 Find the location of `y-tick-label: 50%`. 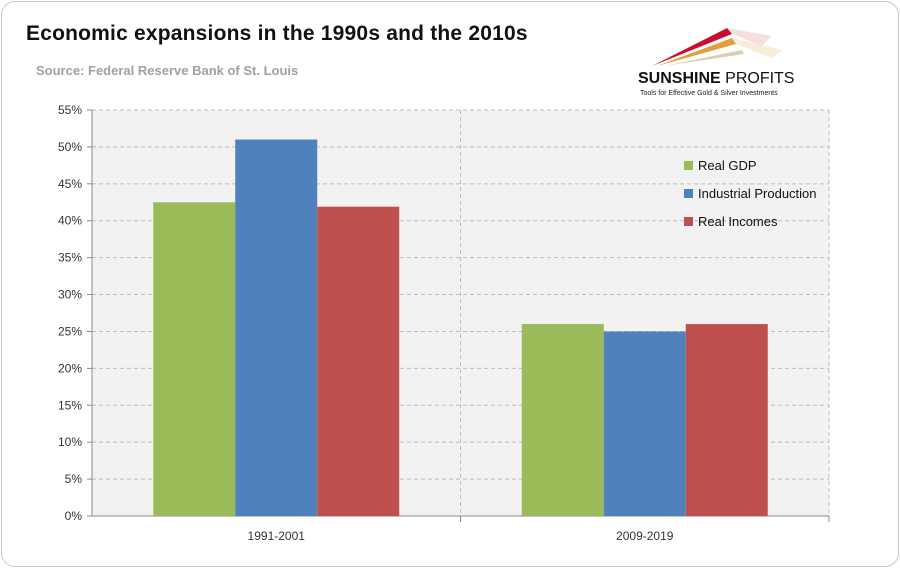

y-tick-label: 50% is located at coordinates (70, 147).